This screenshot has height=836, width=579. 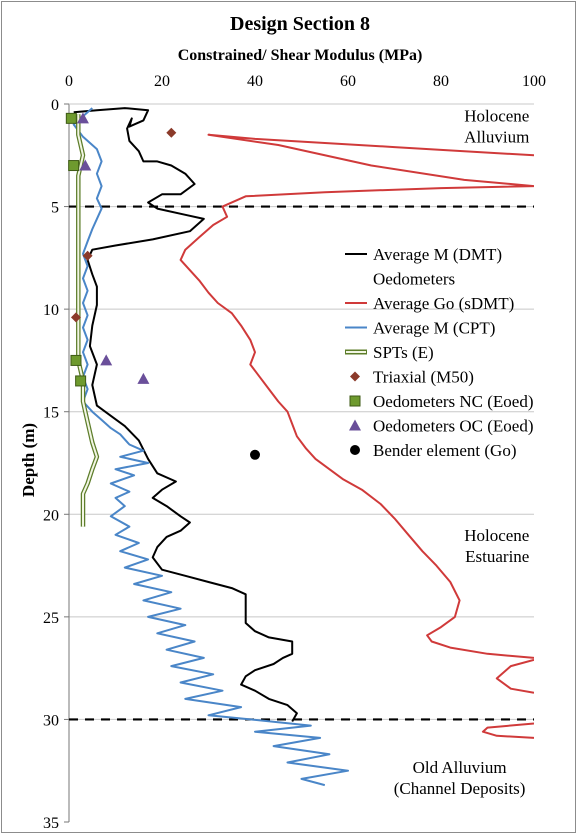 I want to click on legend-label-0: Average M (DMT), so click(x=437, y=254).